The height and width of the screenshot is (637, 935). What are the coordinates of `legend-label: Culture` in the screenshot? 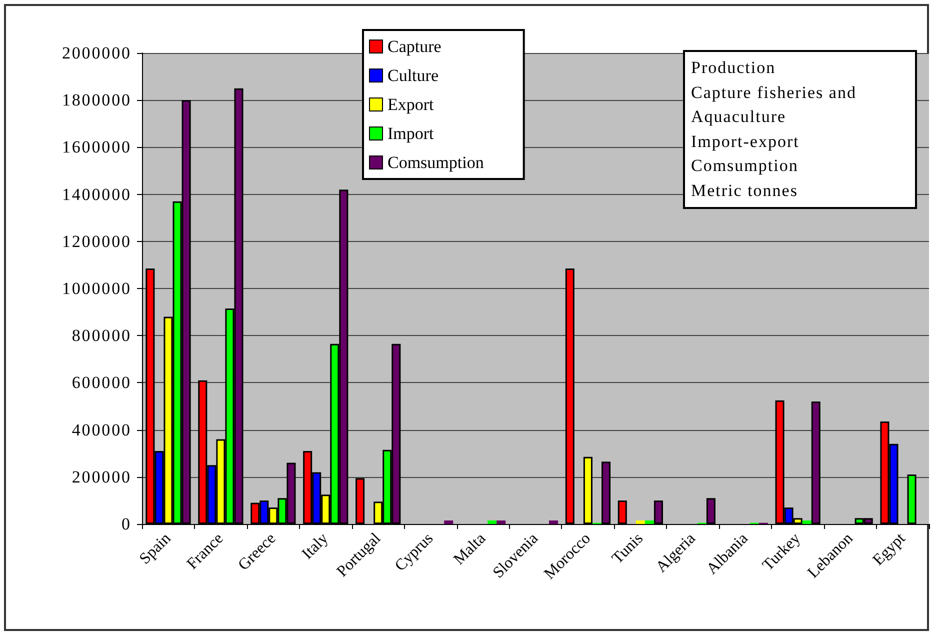 It's located at (413, 75).